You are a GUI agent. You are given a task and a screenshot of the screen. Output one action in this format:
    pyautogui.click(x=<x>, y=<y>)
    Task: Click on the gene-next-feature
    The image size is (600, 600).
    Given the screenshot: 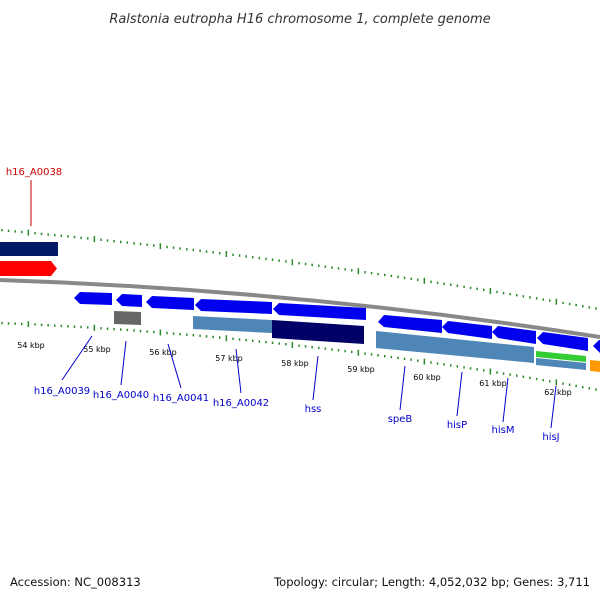 What is the action you would take?
    pyautogui.click(x=596, y=346)
    